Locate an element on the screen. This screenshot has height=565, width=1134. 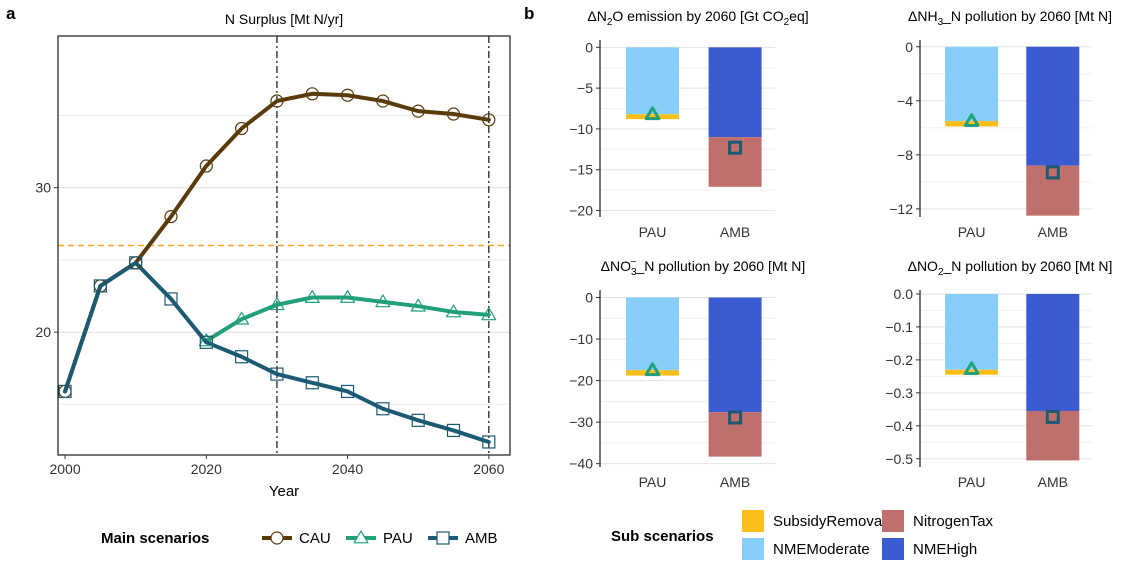
panel-label-a: a is located at coordinates (11, 13).